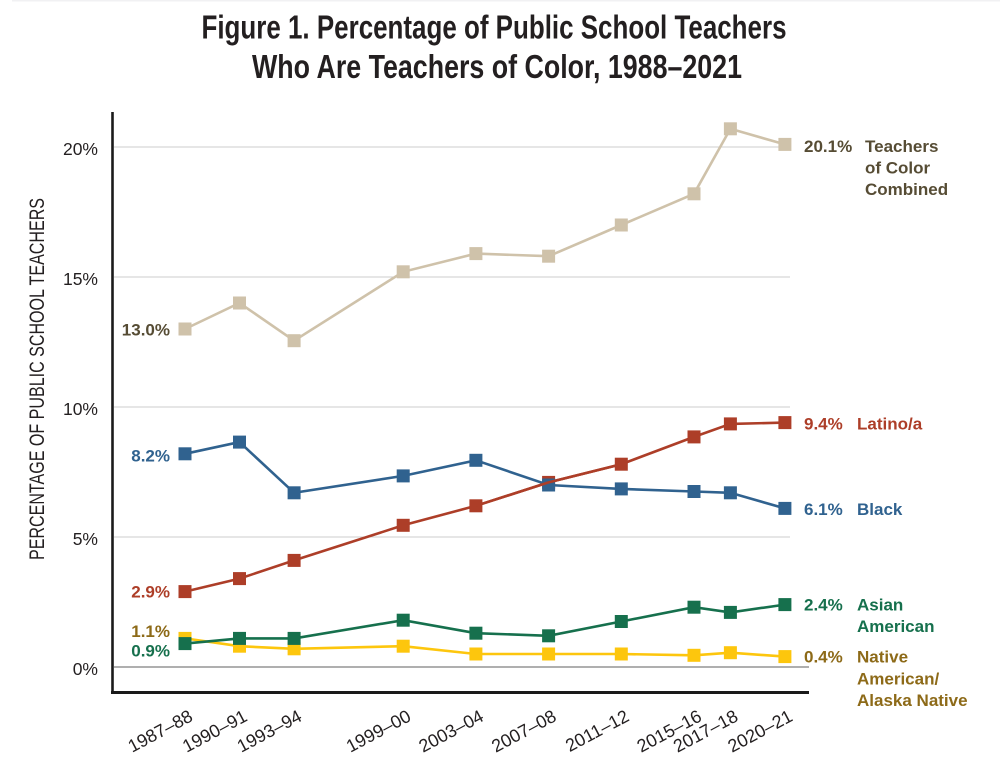 This screenshot has width=1000, height=778. Describe the element at coordinates (823, 657) in the screenshot. I see `svg-text: 0.4%` at that location.